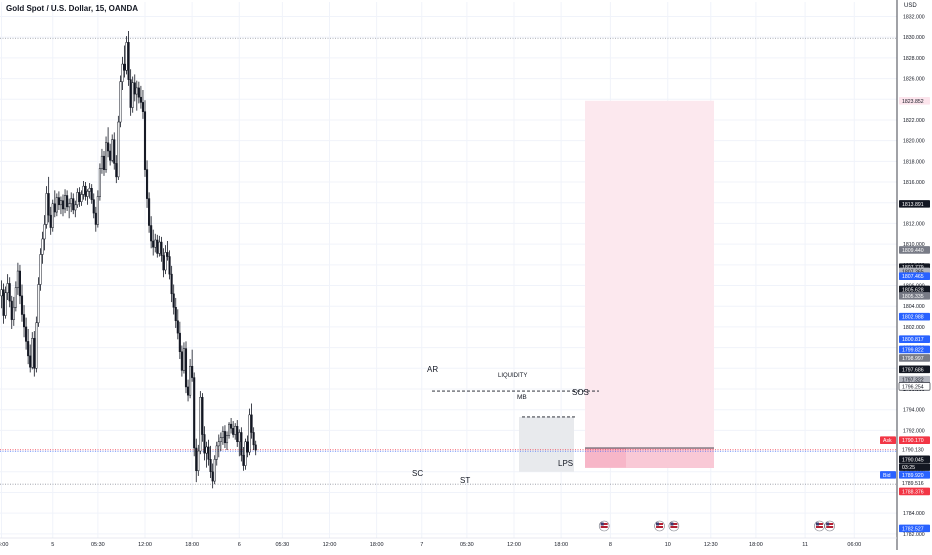 The height and width of the screenshot is (555, 932). Describe the element at coordinates (914, 328) in the screenshot. I see `price-tick: 1802.000` at that location.